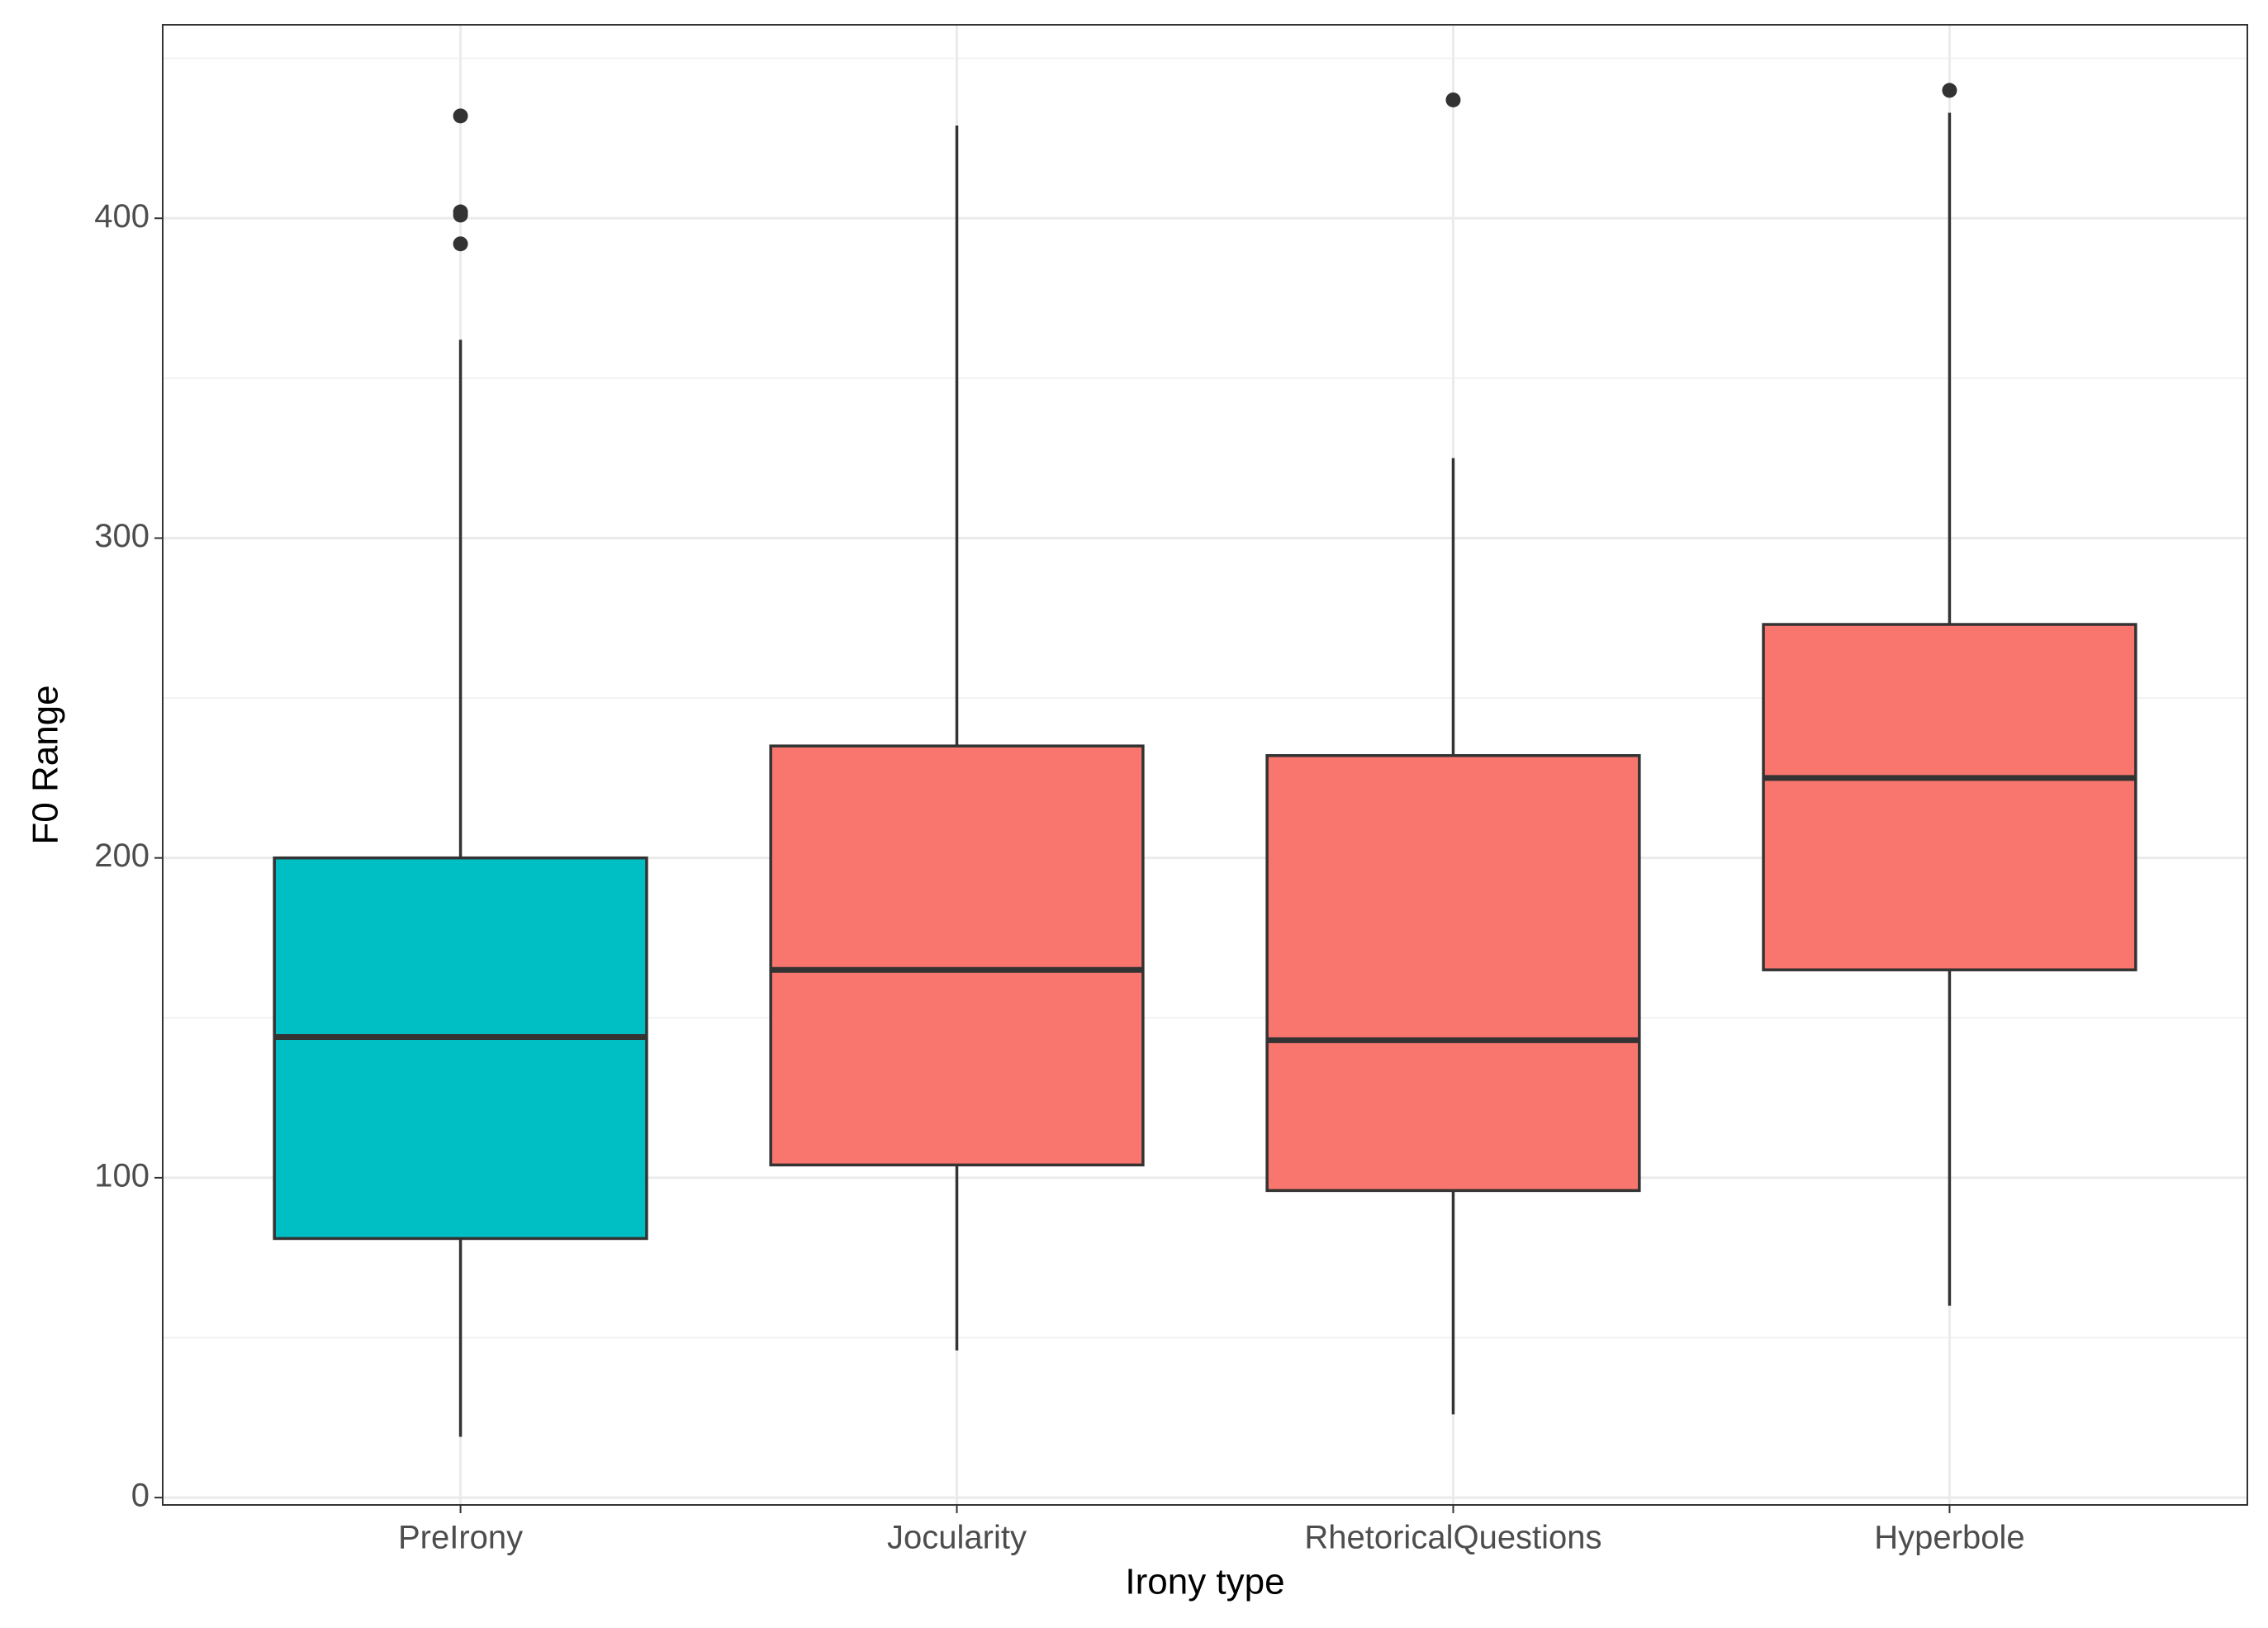  I want to click on y-tick-label: 200, so click(121, 856).